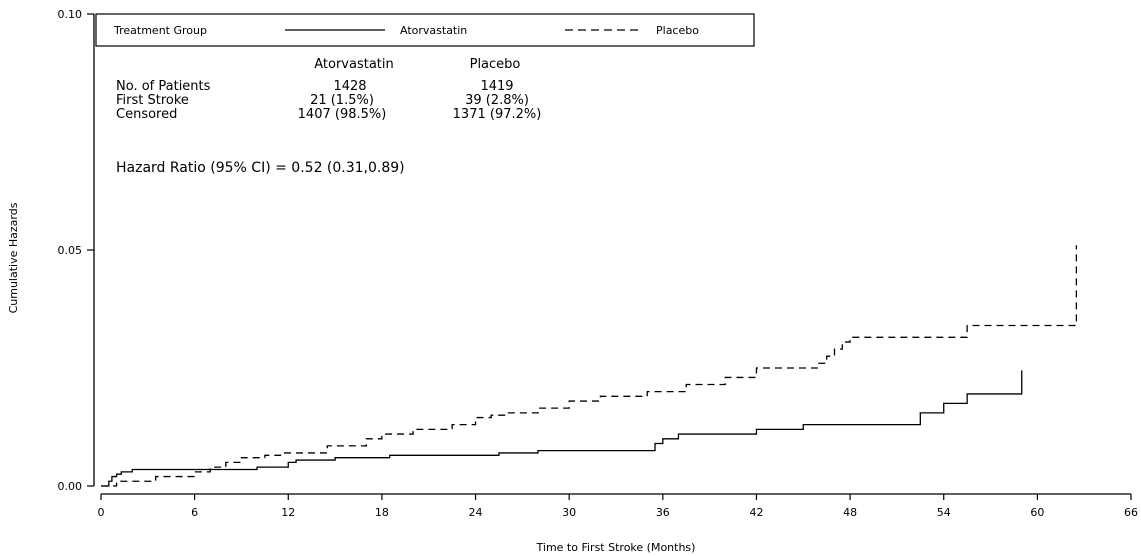  I want to click on stats-column-header-placebo: Placebo, so click(495, 64).